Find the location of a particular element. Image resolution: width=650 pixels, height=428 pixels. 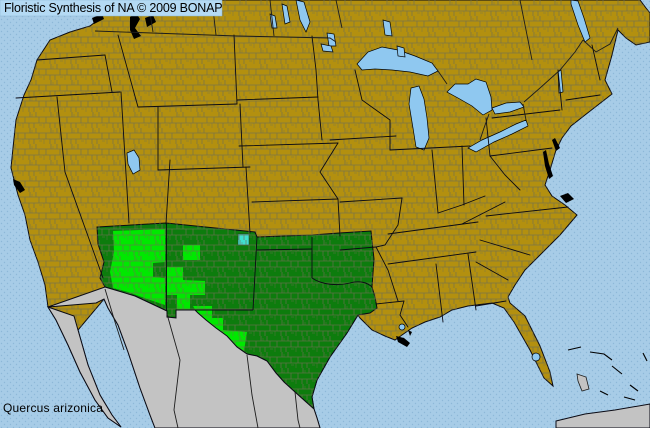

lake-huron is located at coordinates (469, 97).